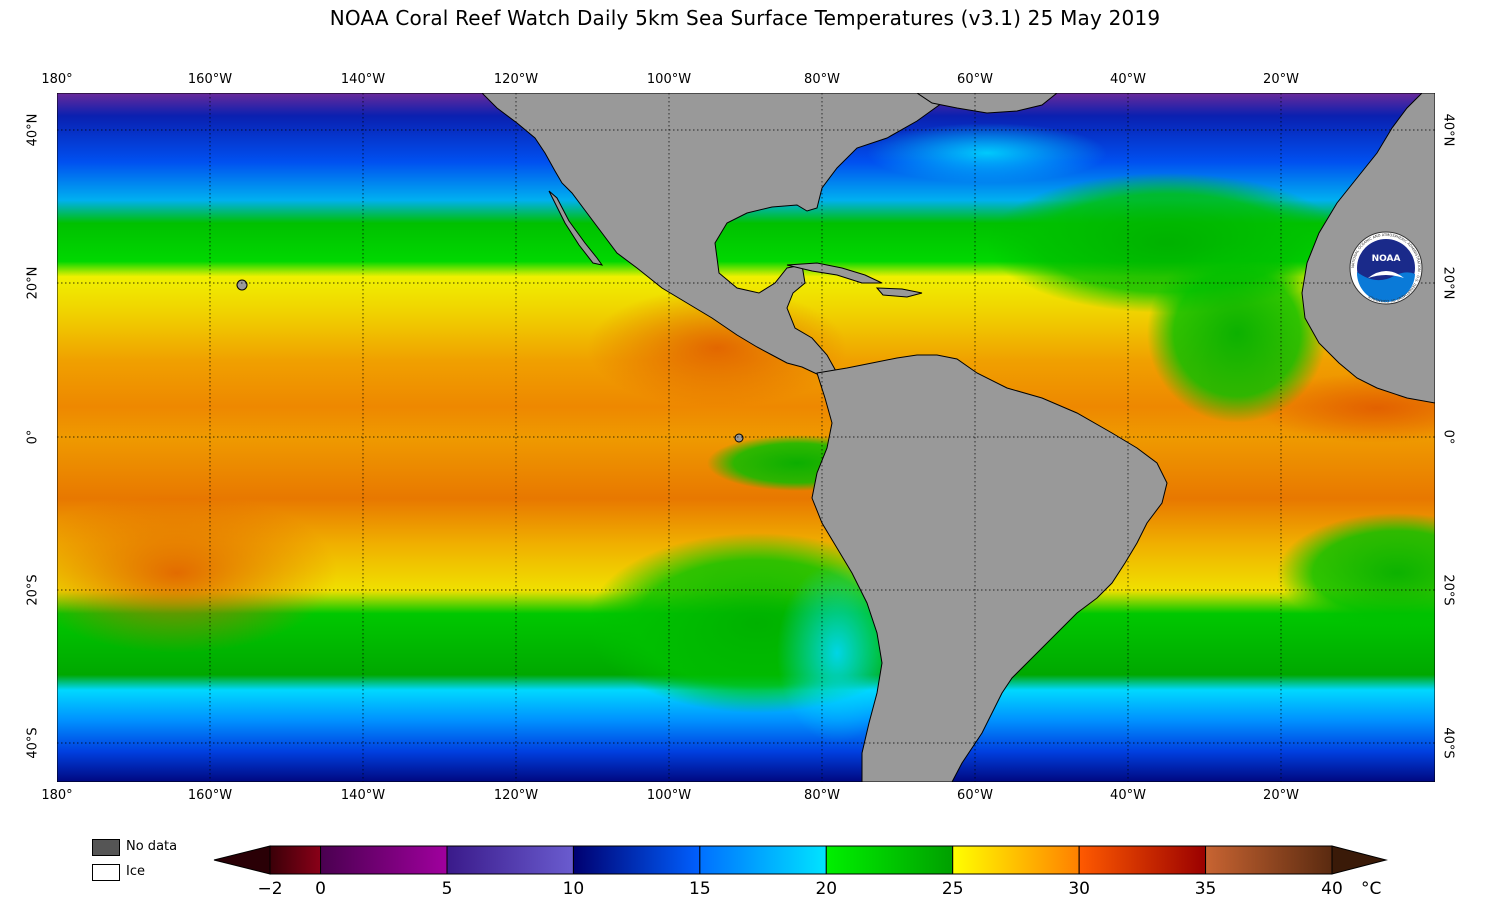 This screenshot has width=1490, height=909. What do you see at coordinates (739, 438) in the screenshot?
I see `land-galapagos` at bounding box center [739, 438].